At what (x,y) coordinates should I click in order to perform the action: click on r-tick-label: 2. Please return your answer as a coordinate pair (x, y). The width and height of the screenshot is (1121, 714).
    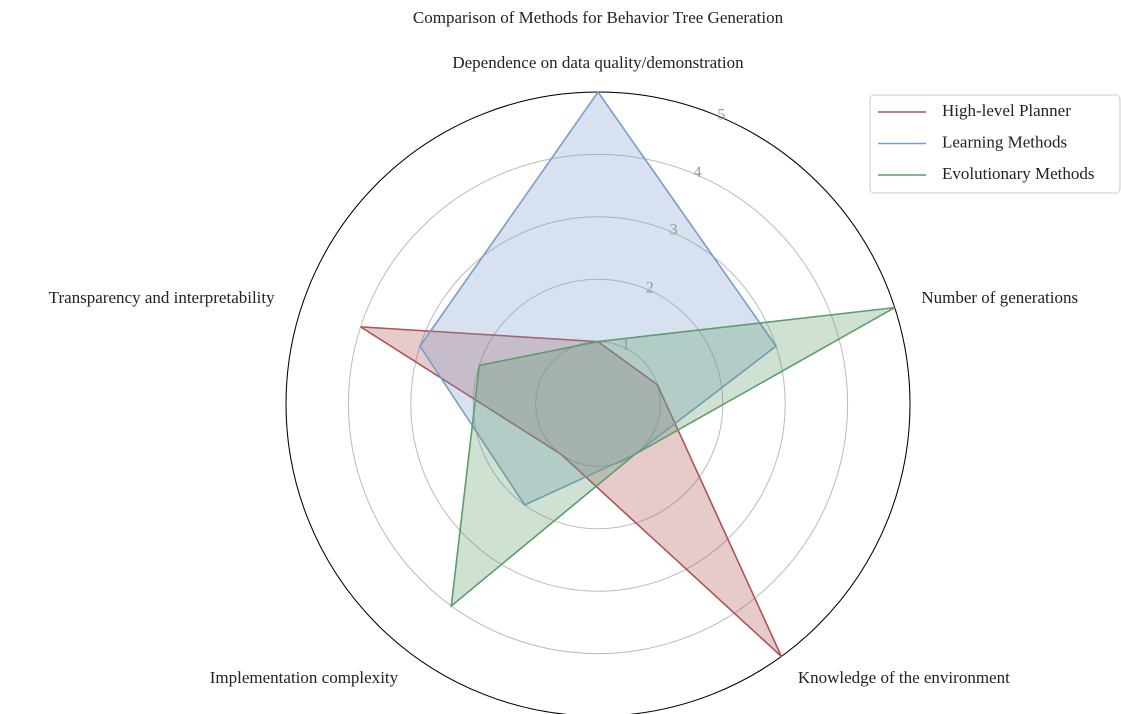
    Looking at the image, I should click on (650, 287).